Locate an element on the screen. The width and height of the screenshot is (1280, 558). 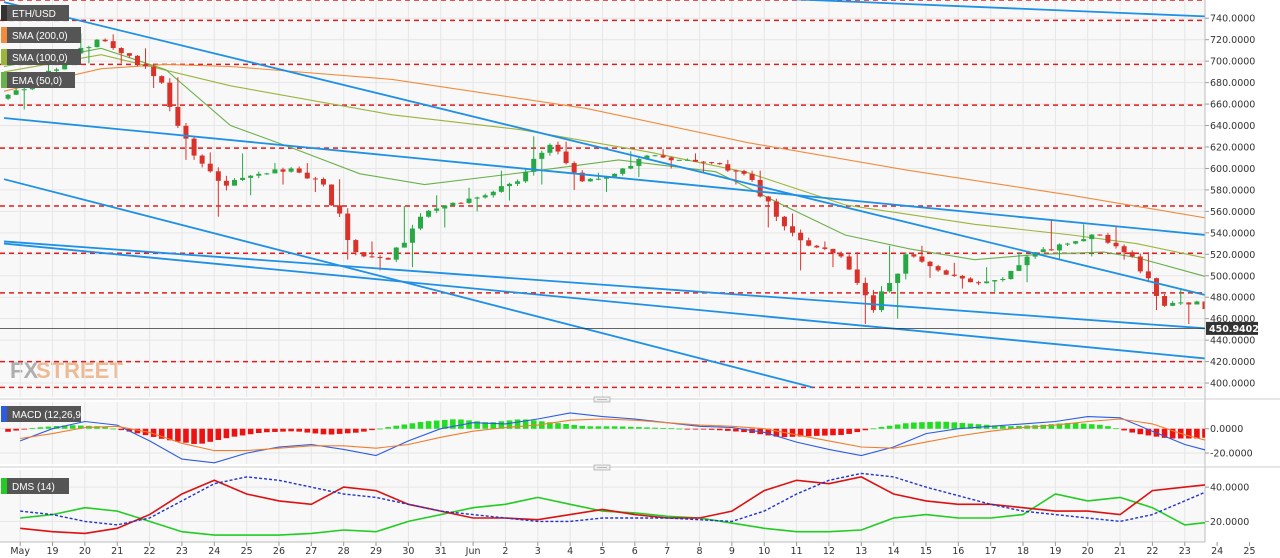
legend-dms: DMS (14) is located at coordinates (35, 486).